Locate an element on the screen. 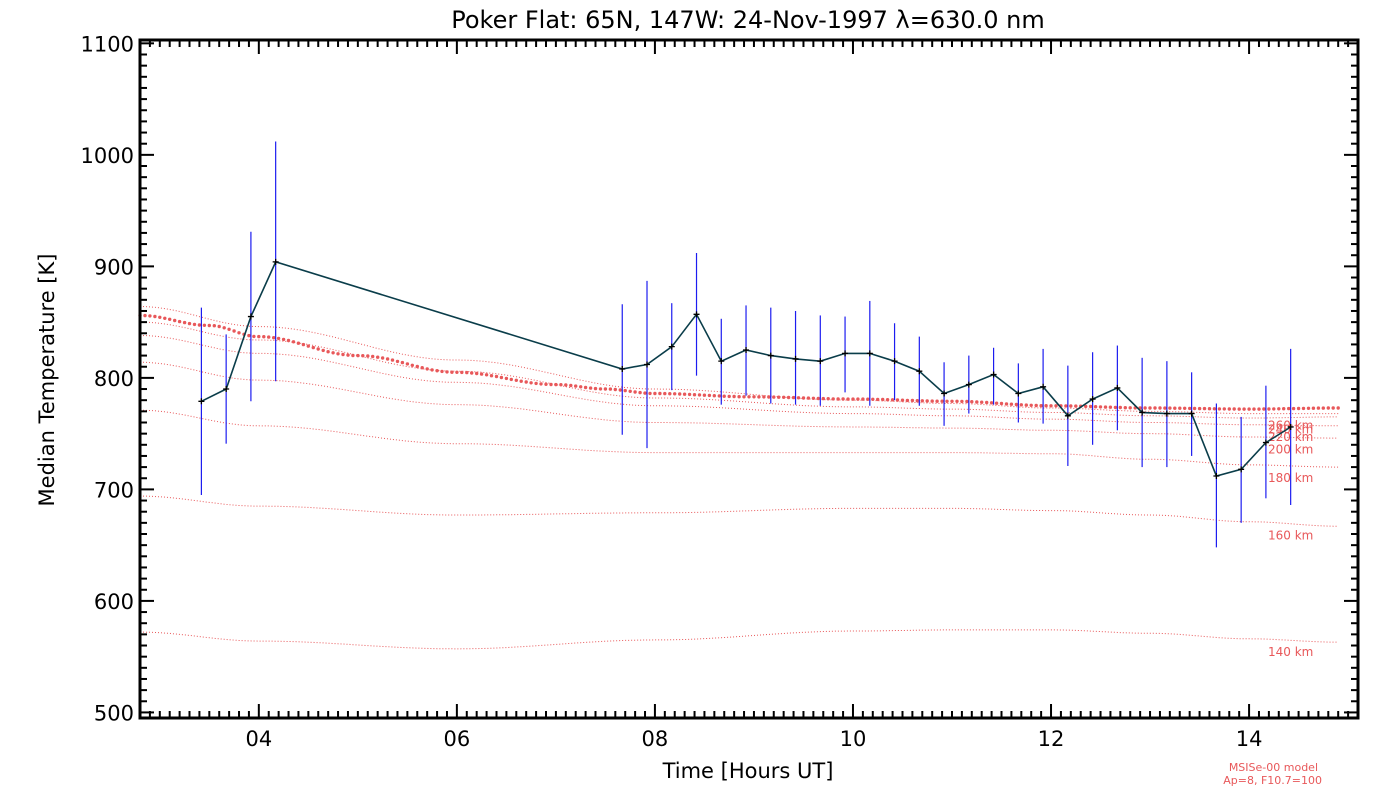 This screenshot has width=1400, height=800. altitude-curve-140km is located at coordinates (739, 639).